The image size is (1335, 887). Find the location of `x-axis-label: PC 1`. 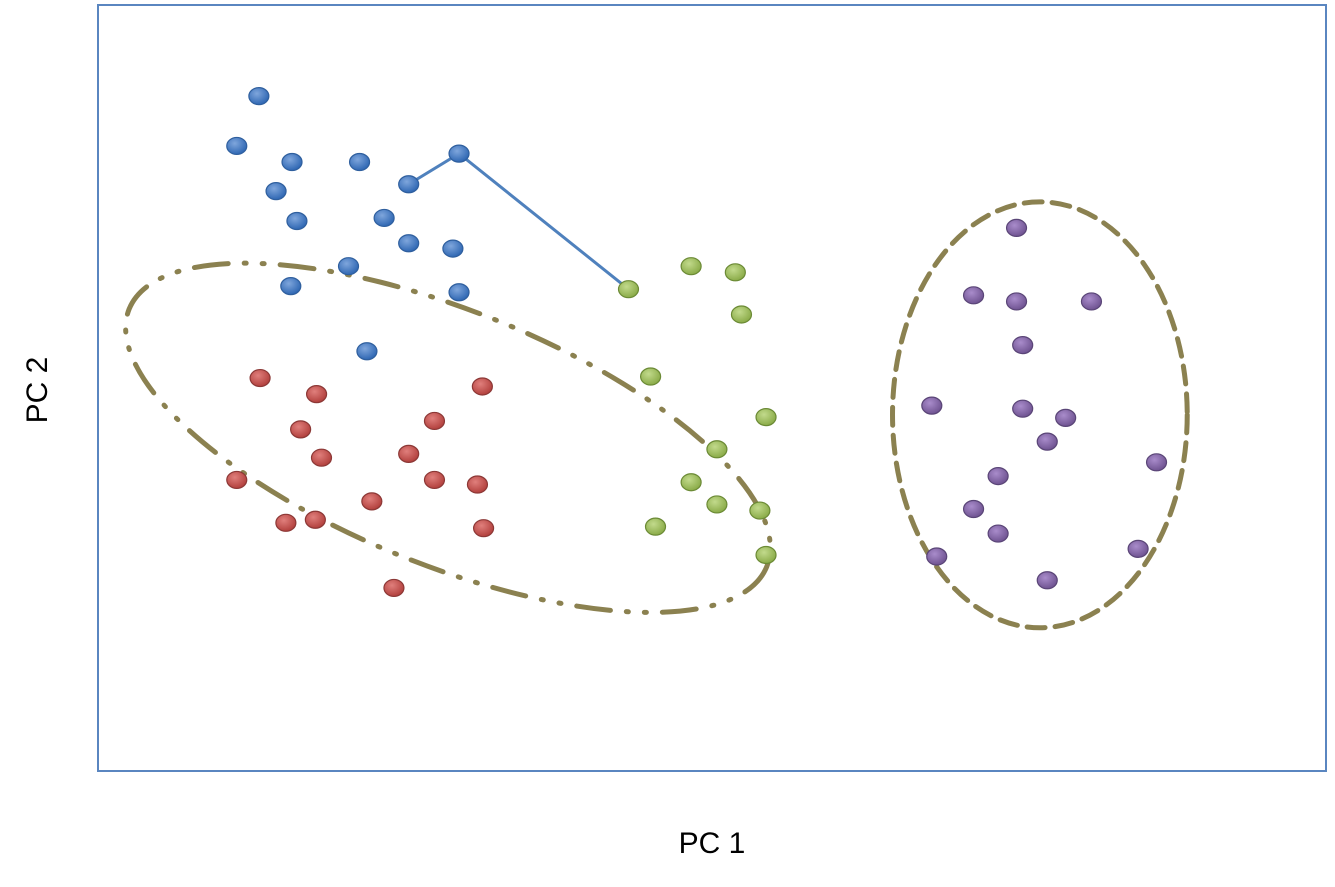

x-axis-label: PC 1 is located at coordinates (712, 843).